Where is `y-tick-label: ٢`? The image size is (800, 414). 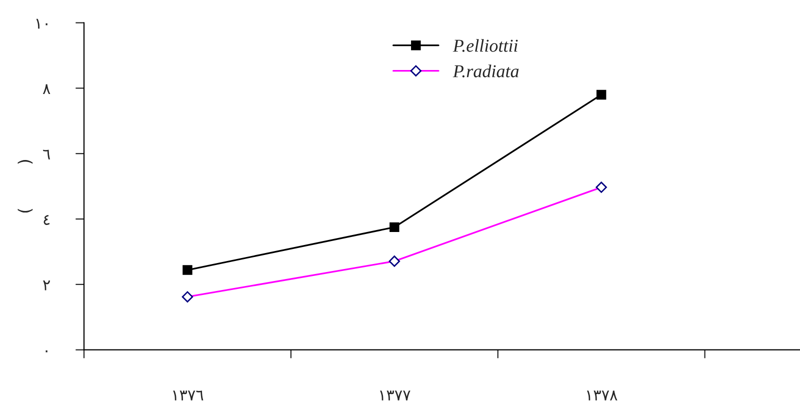 y-tick-label: ٢ is located at coordinates (46, 285).